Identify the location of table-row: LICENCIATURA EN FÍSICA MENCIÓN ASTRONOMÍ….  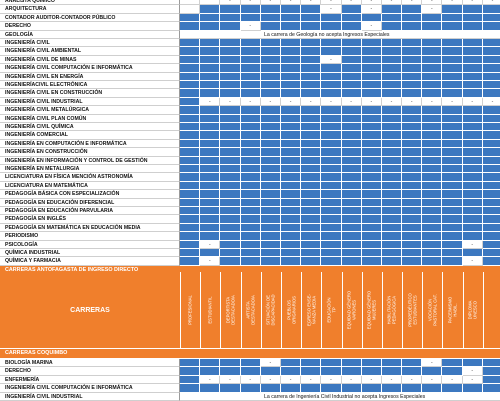
(250, 177).